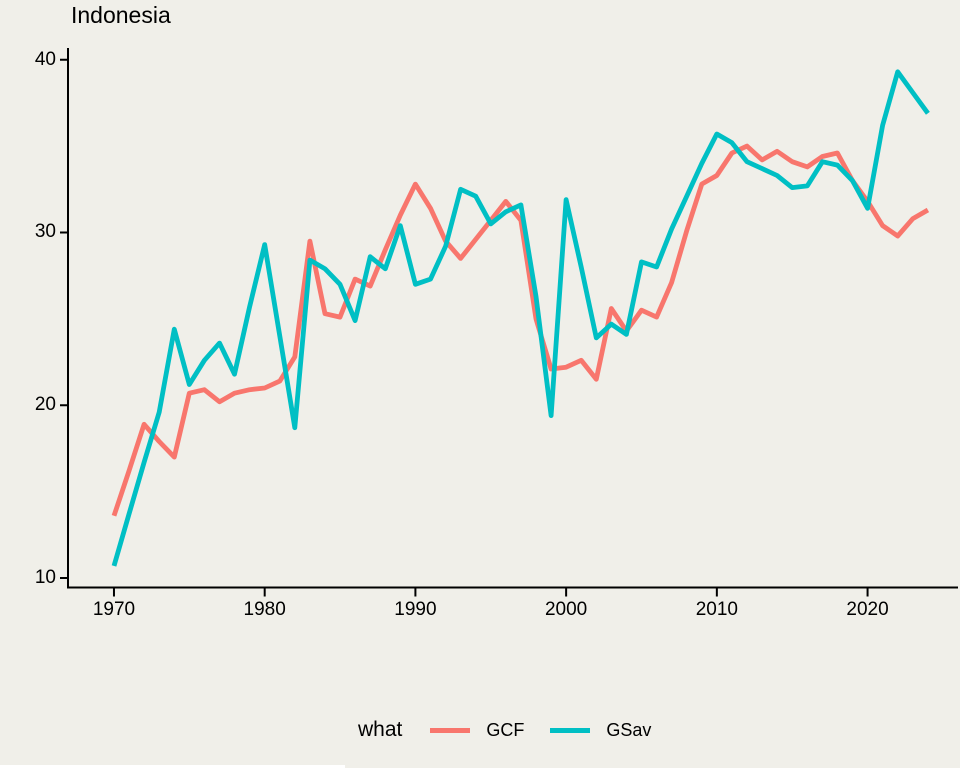 The width and height of the screenshot is (960, 768). I want to click on legend-key-gsav-line-icon, so click(570, 730).